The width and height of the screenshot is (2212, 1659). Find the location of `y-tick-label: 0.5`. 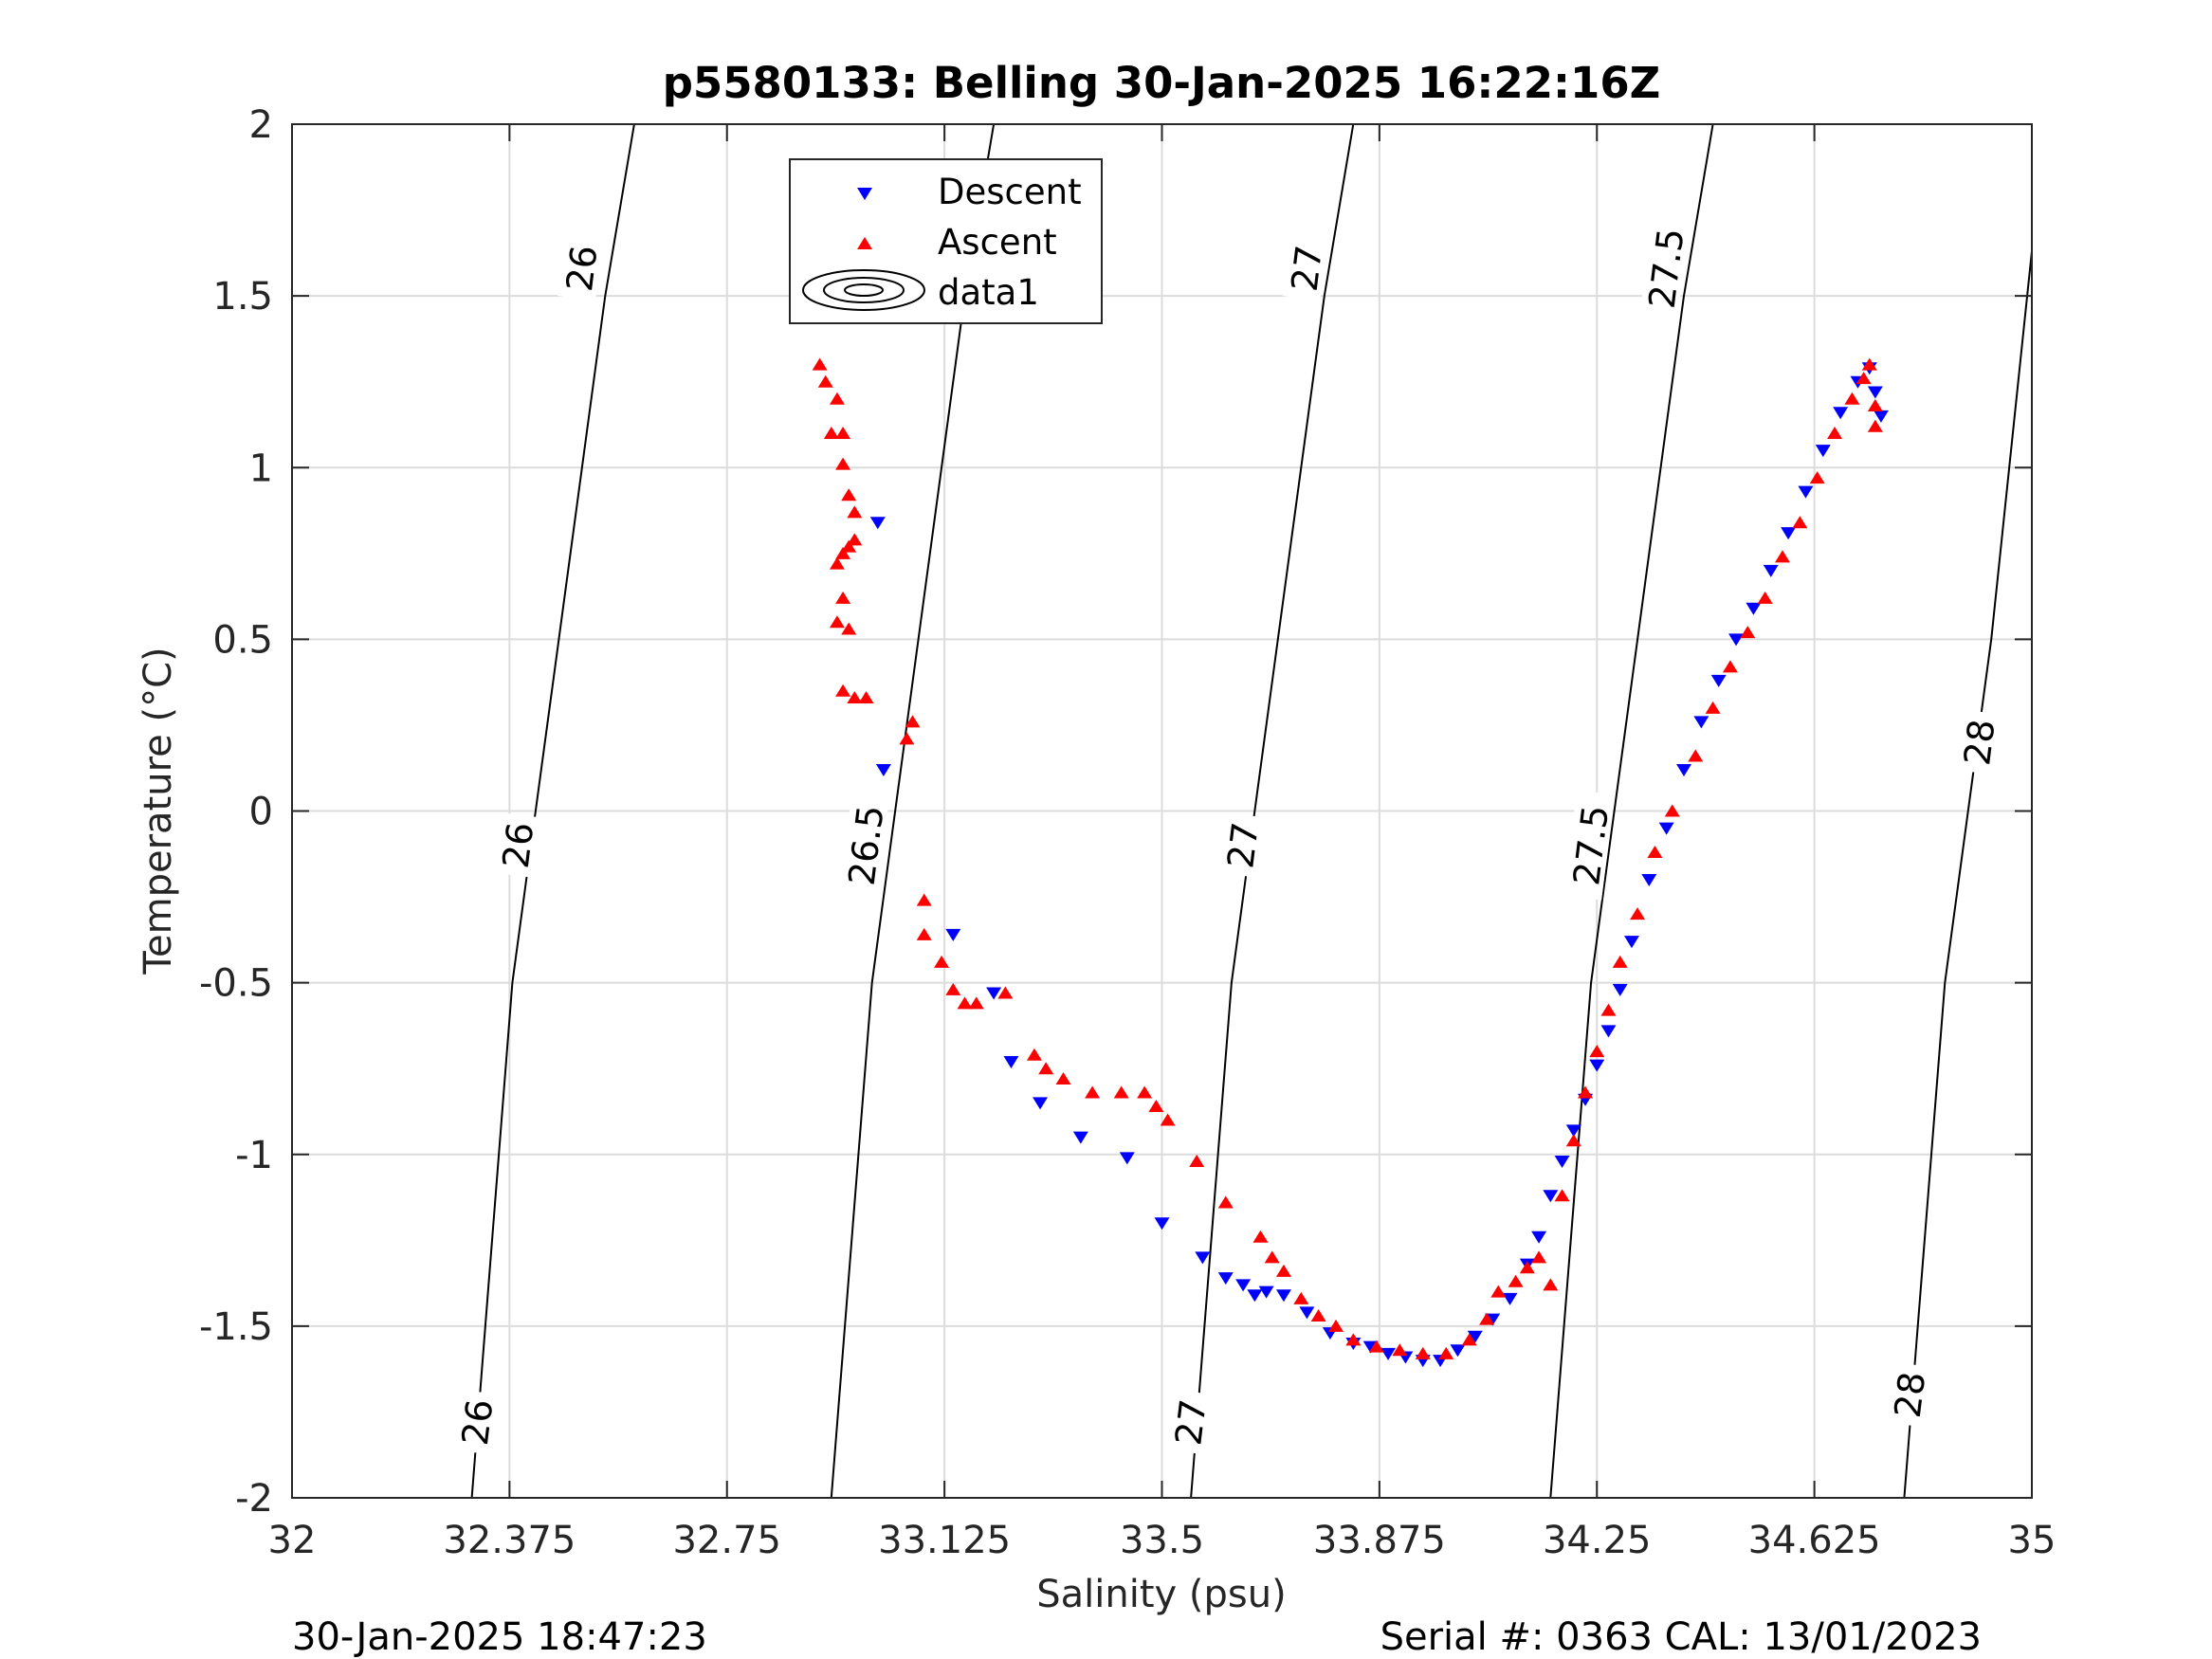

y-tick-label: 0.5 is located at coordinates (242, 640).